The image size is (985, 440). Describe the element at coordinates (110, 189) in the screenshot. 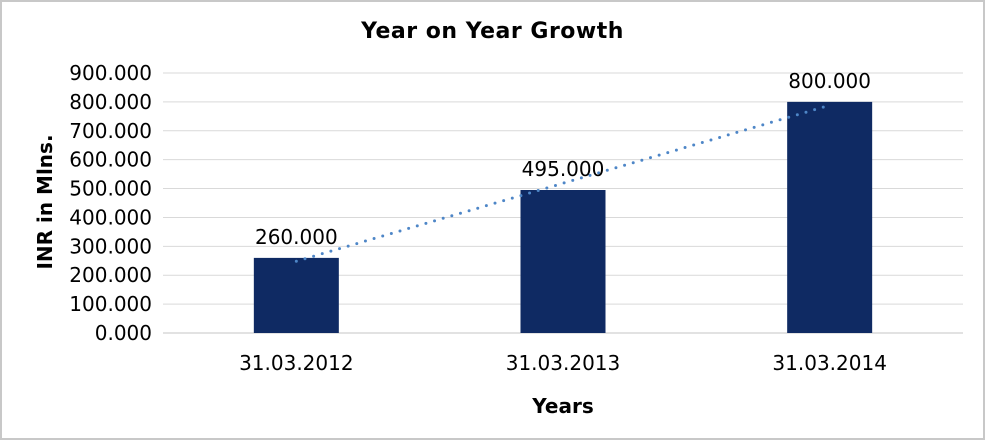

I see `y-tick-label: 500.000` at that location.